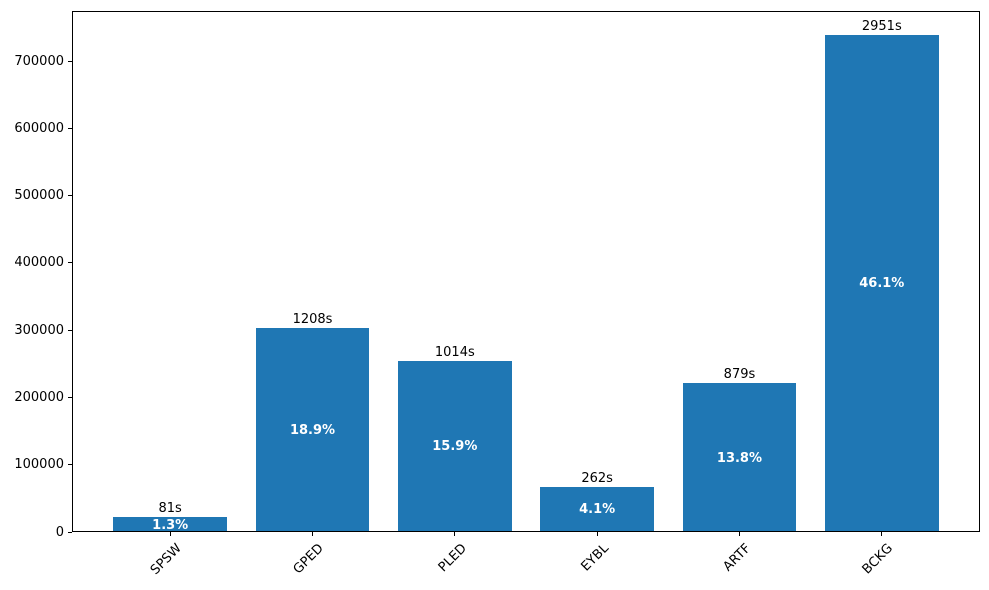 The width and height of the screenshot is (989, 590). I want to click on bar-percent-label: 13.8%, so click(739, 458).